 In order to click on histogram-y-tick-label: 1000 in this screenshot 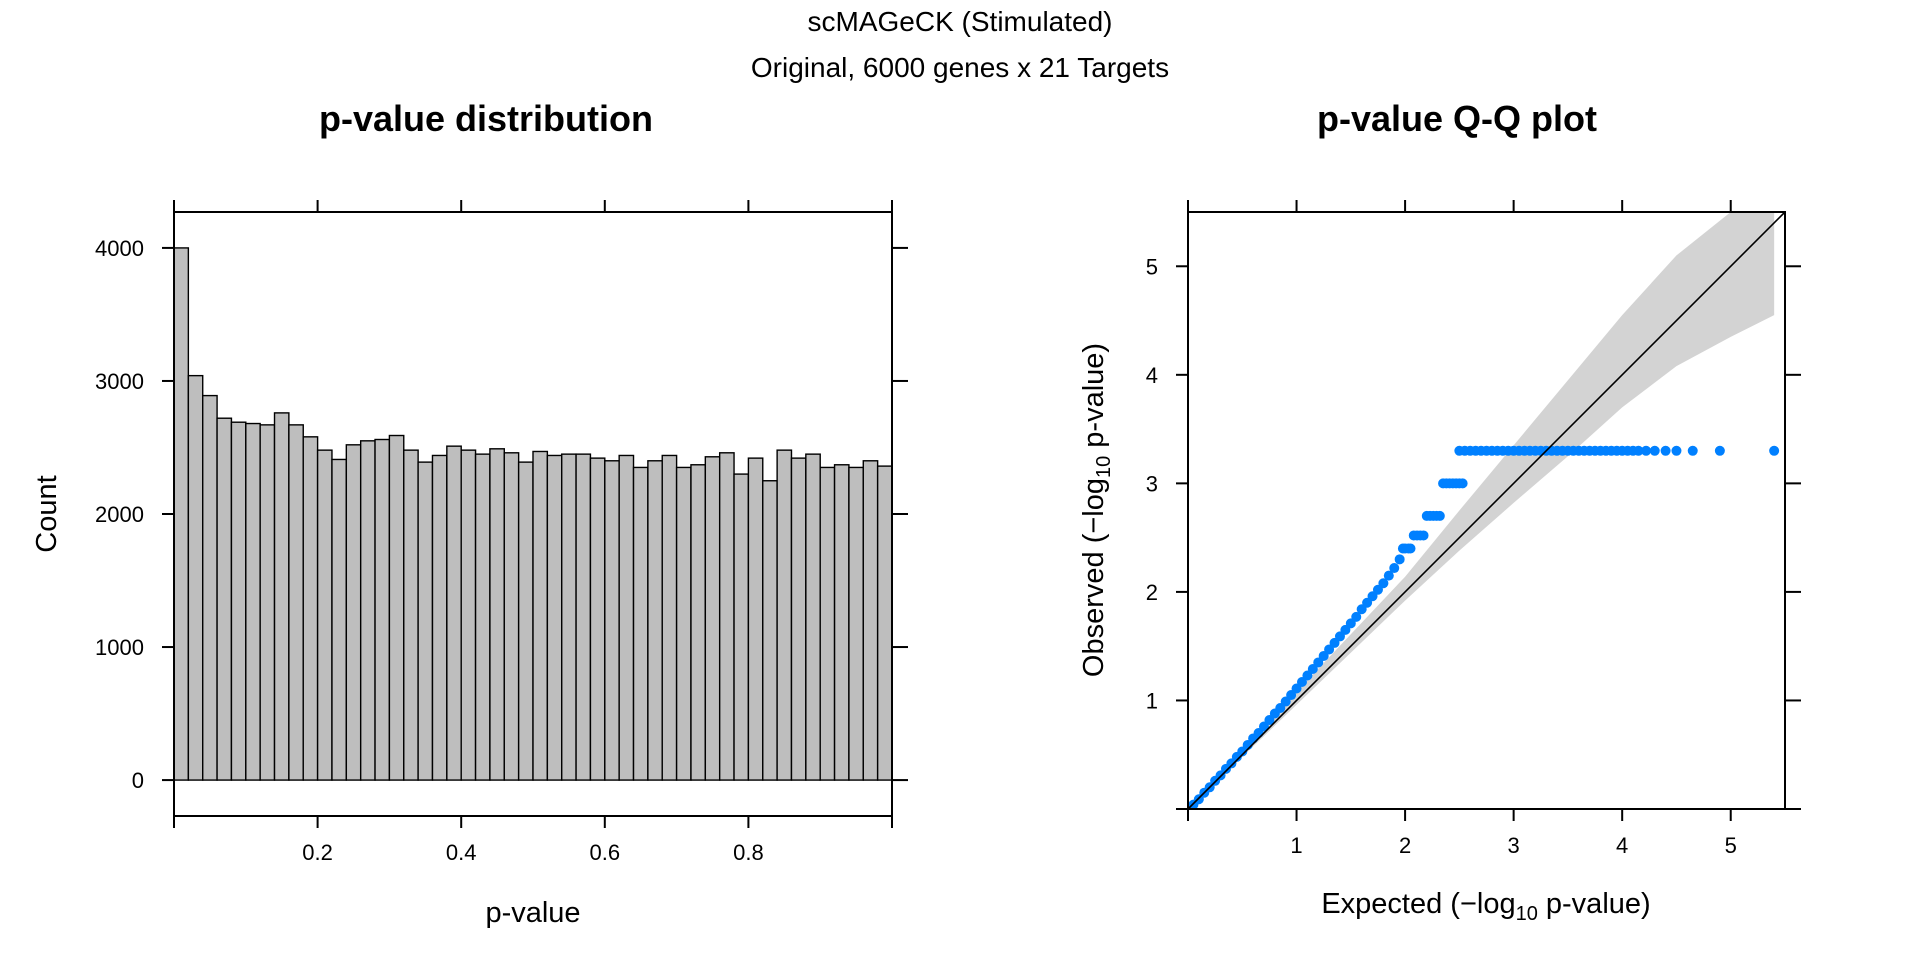, I will do `click(119, 647)`.